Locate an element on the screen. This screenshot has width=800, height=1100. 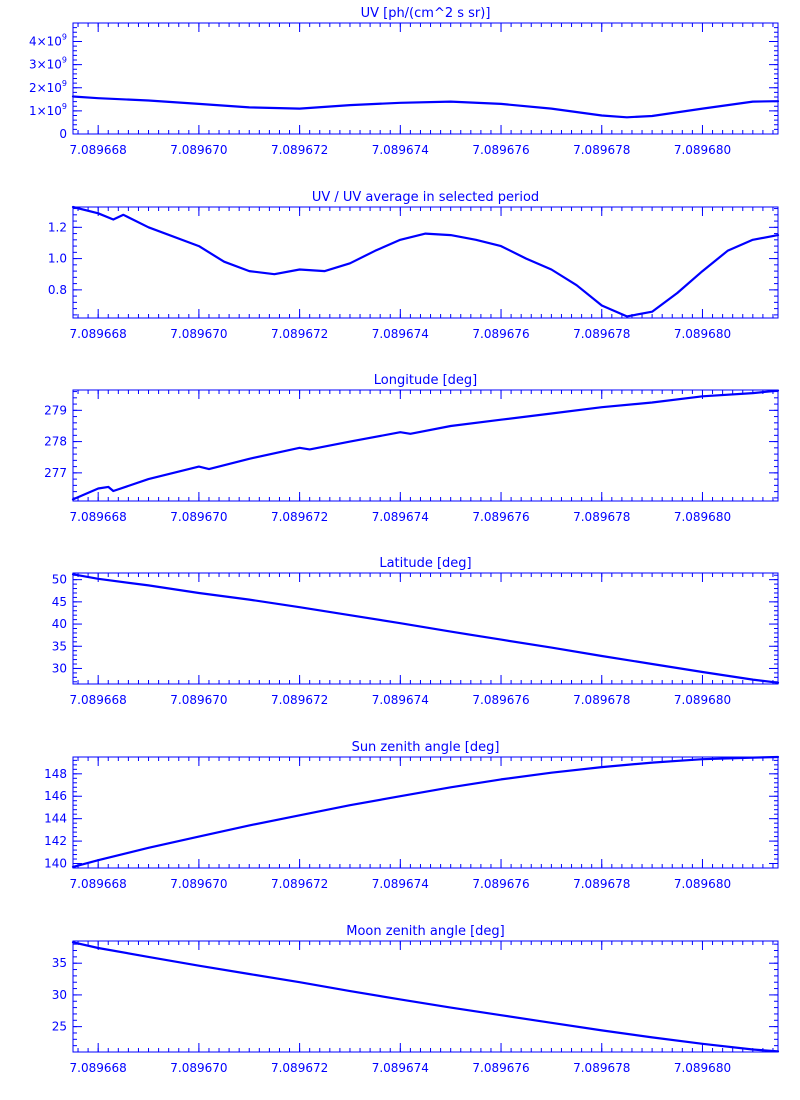
y-tick-mantissa: 0 is located at coordinates (63, 134).